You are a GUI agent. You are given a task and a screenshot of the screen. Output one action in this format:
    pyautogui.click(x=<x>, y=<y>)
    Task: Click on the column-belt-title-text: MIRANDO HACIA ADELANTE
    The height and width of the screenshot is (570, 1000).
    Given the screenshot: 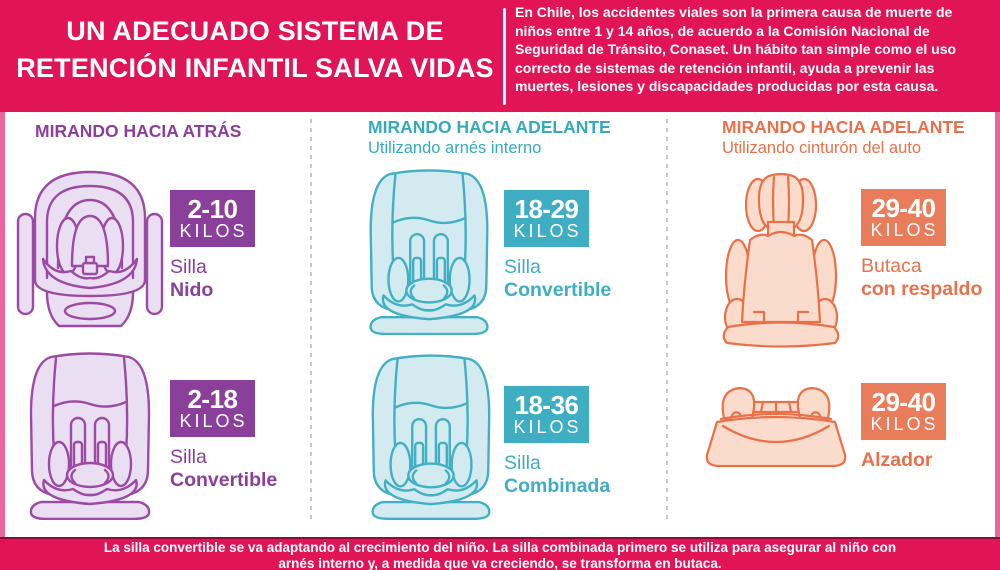 What is the action you would take?
    pyautogui.click(x=843, y=127)
    